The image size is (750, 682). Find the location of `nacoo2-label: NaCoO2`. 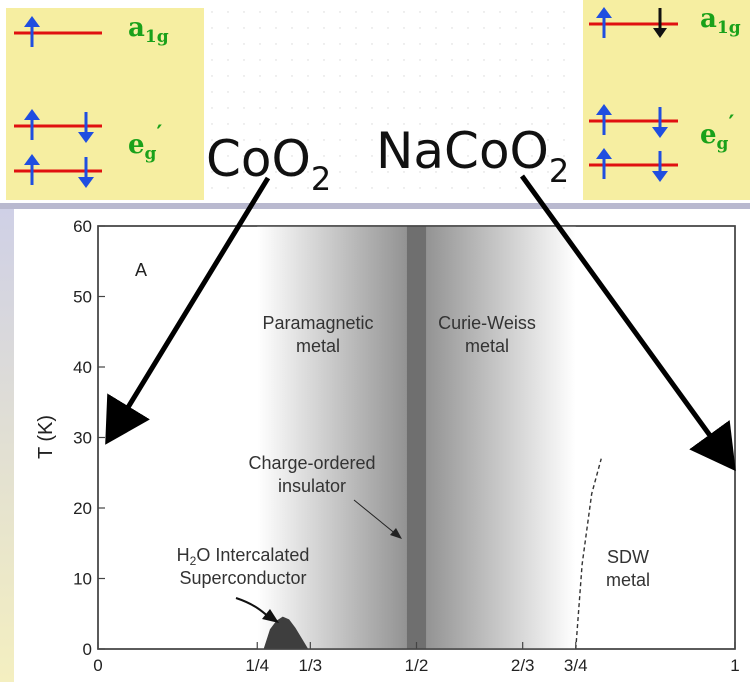

nacoo2-label: NaCoO2 is located at coordinates (472, 156).